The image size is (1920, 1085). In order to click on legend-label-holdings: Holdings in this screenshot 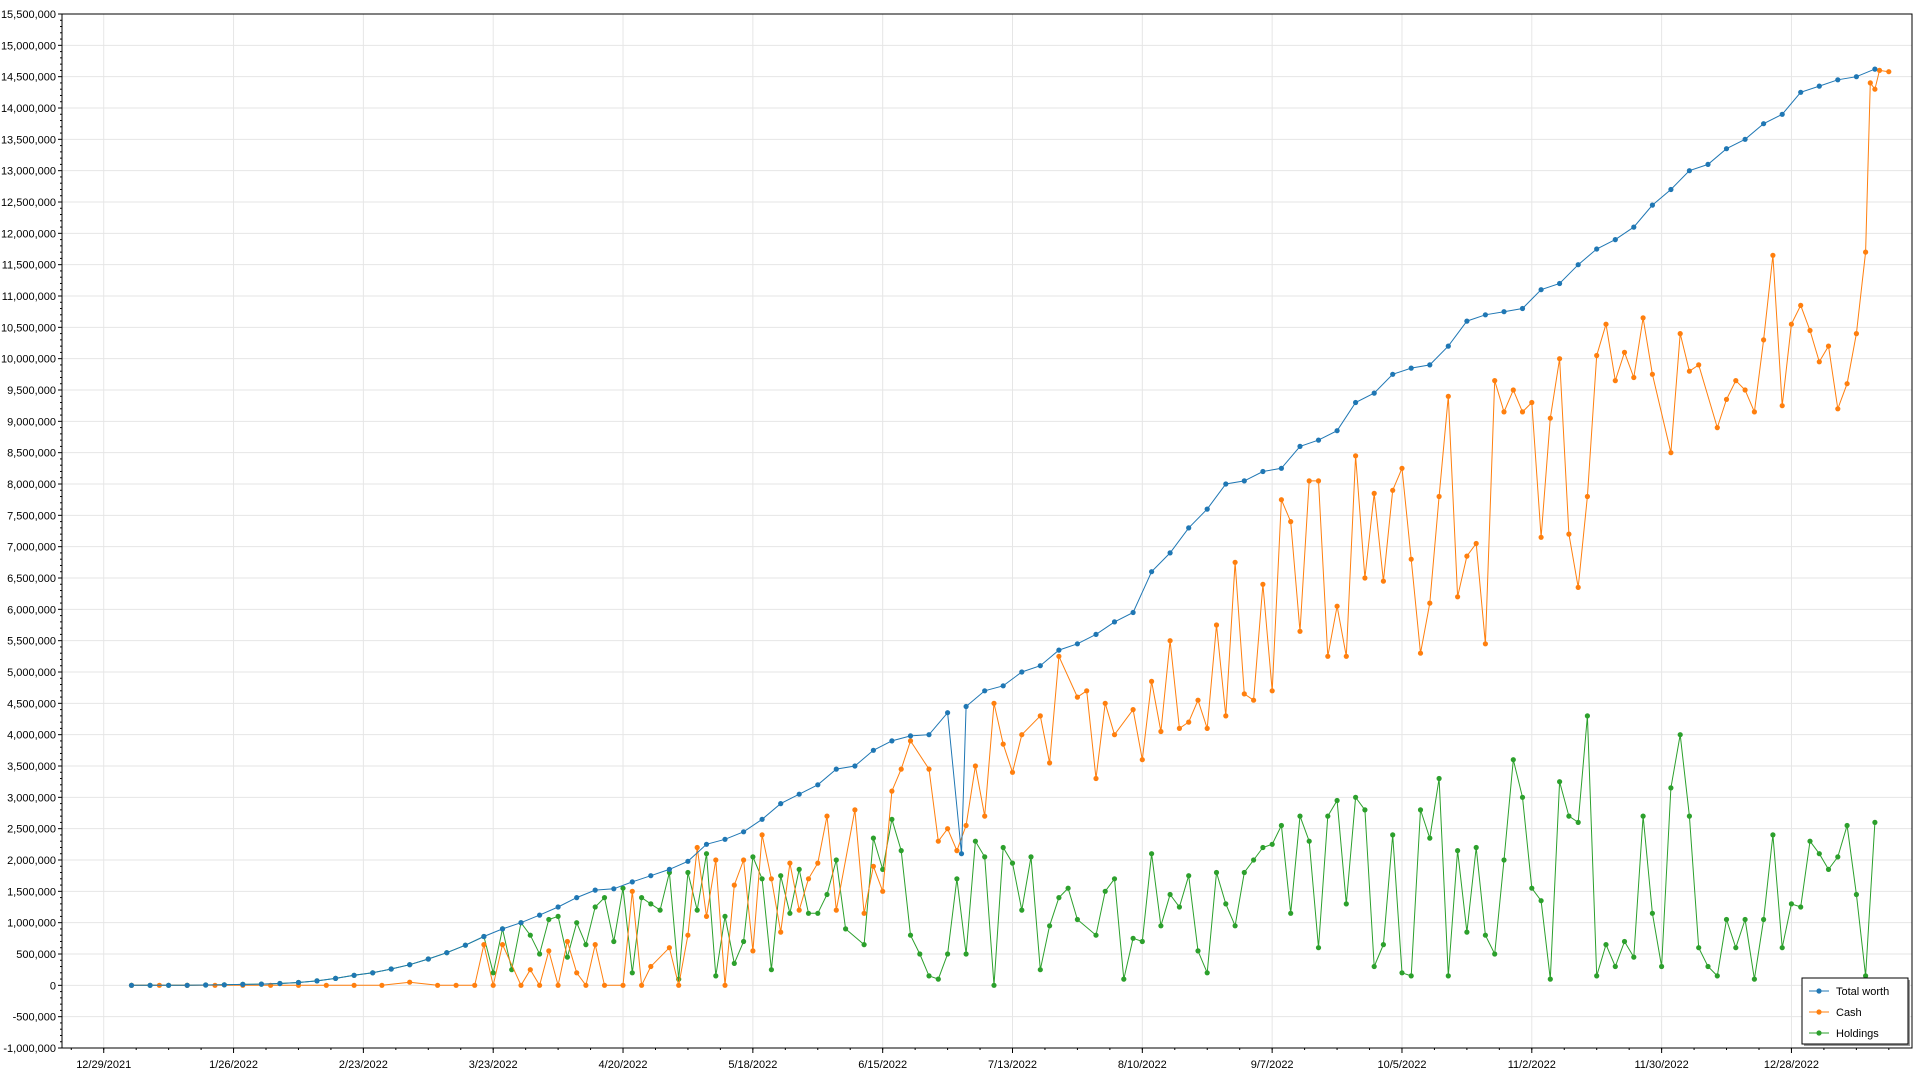, I will do `click(1857, 1034)`.